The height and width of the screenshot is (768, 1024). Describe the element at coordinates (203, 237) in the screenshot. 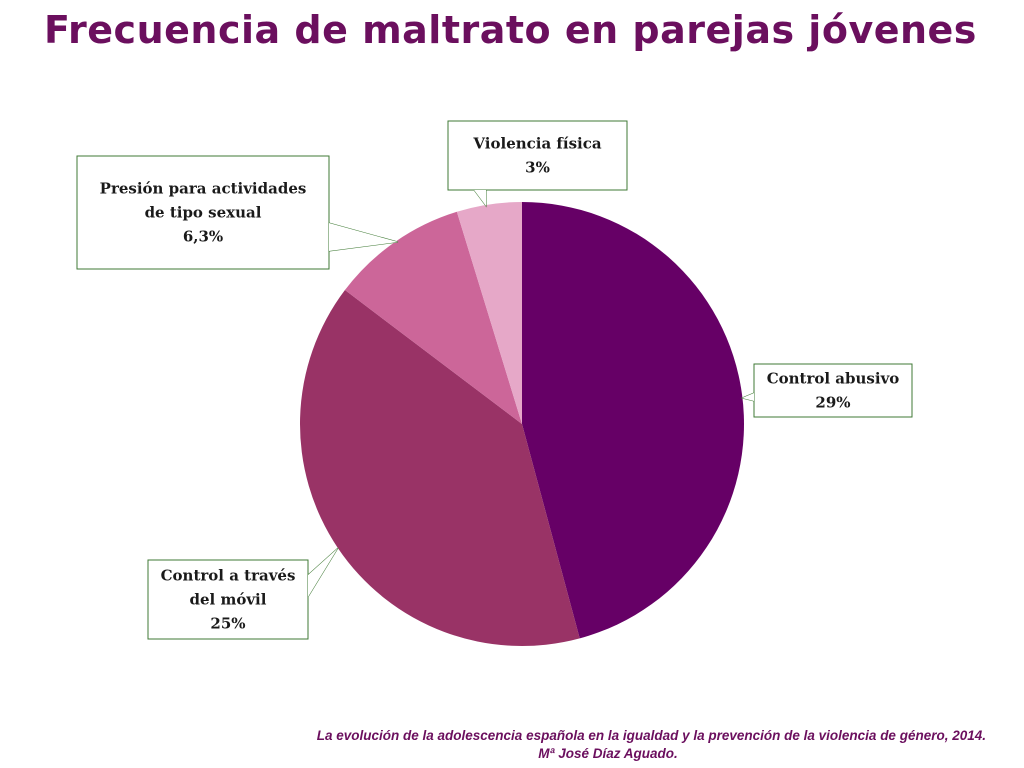

I see `slice-value: 6,3%` at that location.